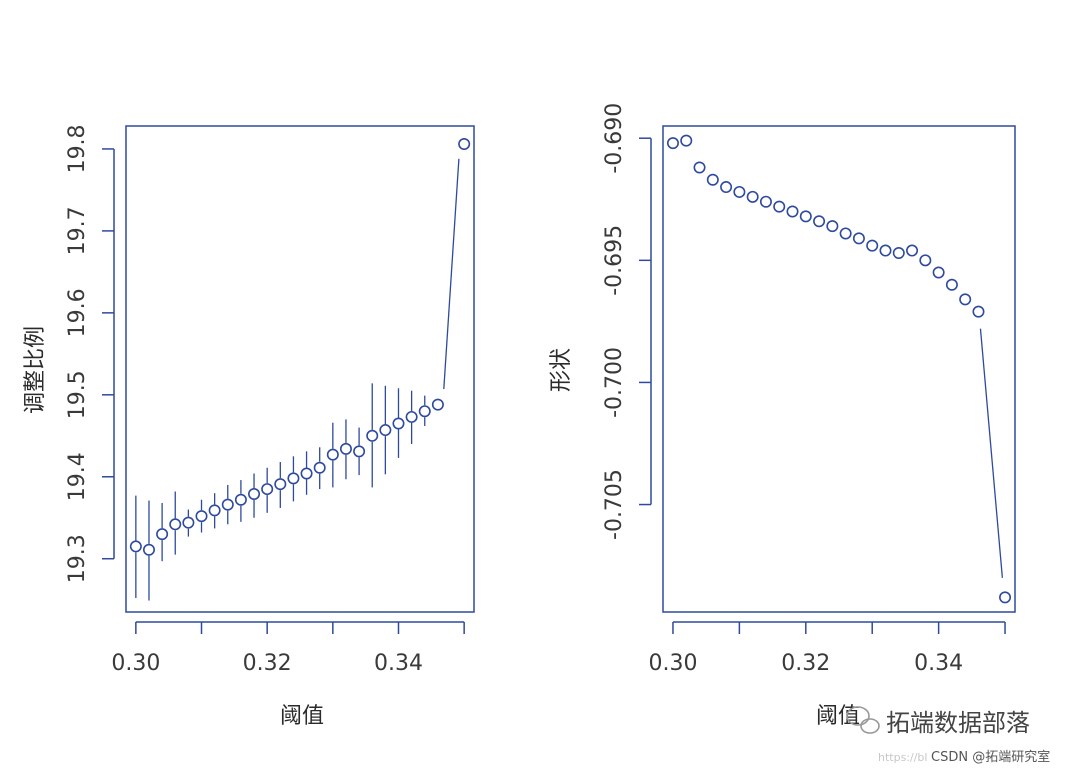 This screenshot has width=1080, height=771. I want to click on y-tick-label: -0.705, so click(614, 504).